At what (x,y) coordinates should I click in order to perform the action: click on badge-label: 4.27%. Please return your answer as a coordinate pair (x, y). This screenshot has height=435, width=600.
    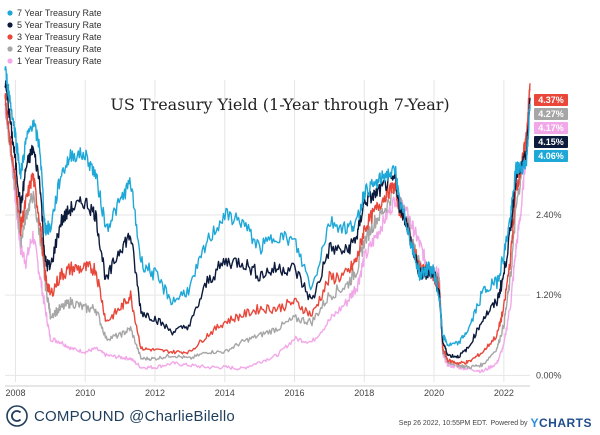
    Looking at the image, I should click on (551, 114).